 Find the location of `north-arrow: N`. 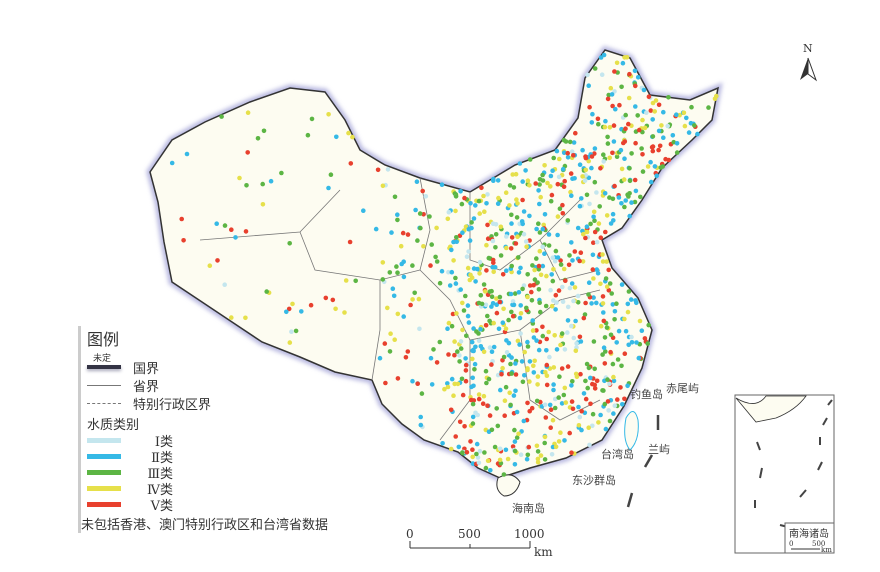

north-arrow: N is located at coordinates (809, 62).